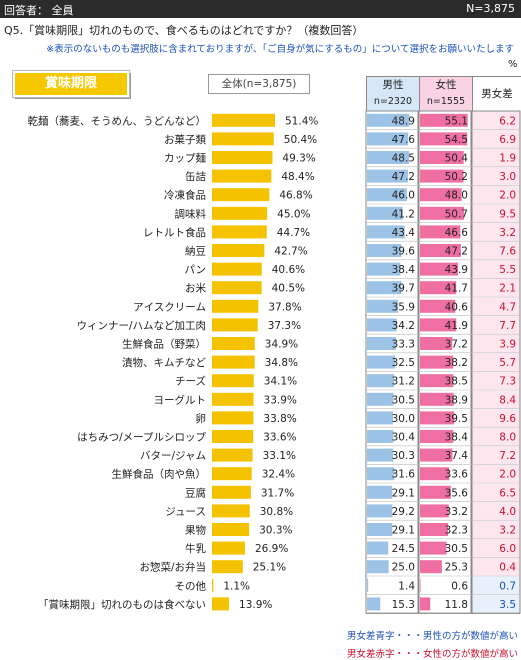 The height and width of the screenshot is (660, 521). Describe the element at coordinates (497, 94) in the screenshot. I see `diff-header-label: 男女差` at that location.